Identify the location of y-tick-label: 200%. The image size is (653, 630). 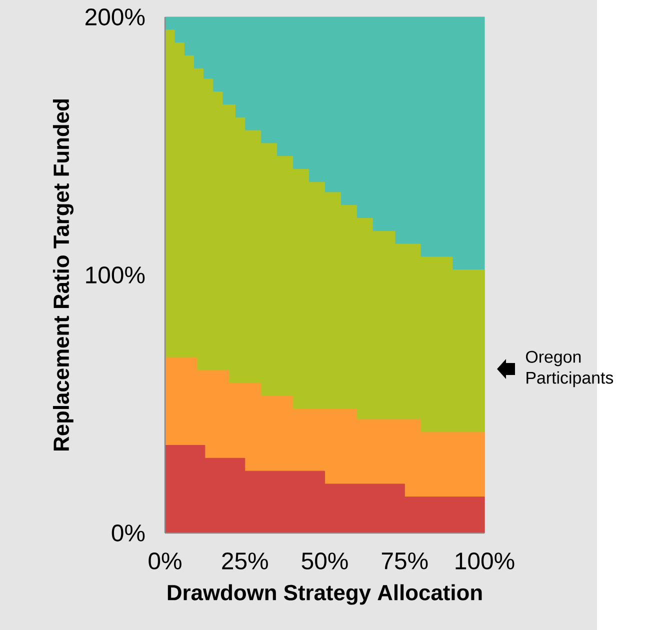
(115, 17).